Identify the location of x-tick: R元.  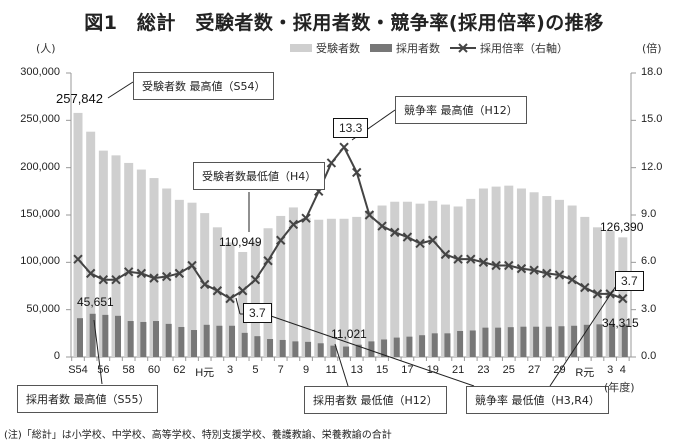
(585, 373).